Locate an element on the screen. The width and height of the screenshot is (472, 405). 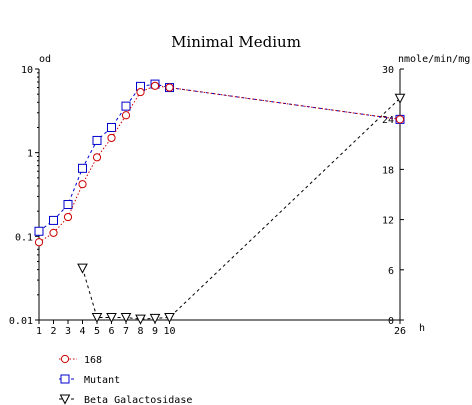
x-tick-label: 4 is located at coordinates (82, 331).